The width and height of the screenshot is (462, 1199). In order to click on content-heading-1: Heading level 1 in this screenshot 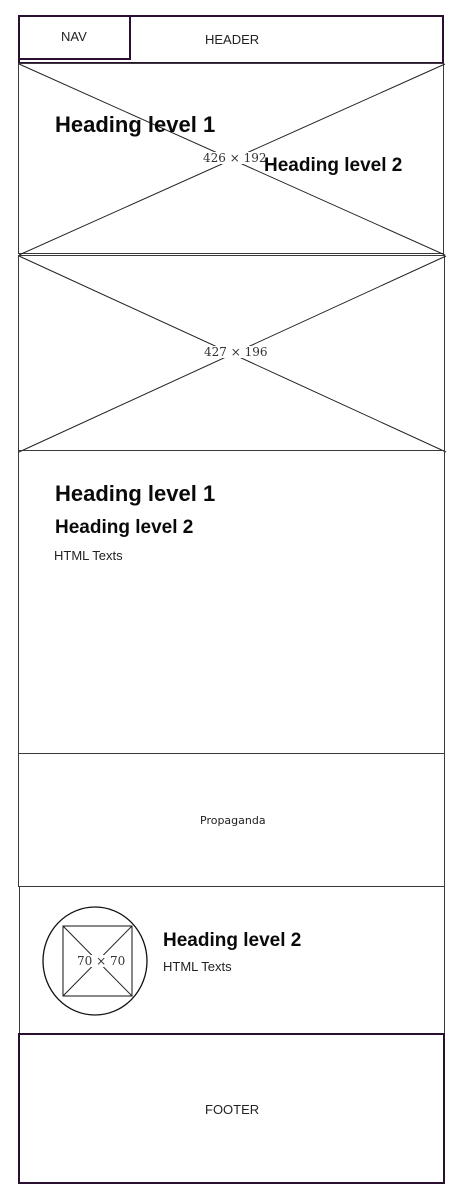, I will do `click(135, 493)`.